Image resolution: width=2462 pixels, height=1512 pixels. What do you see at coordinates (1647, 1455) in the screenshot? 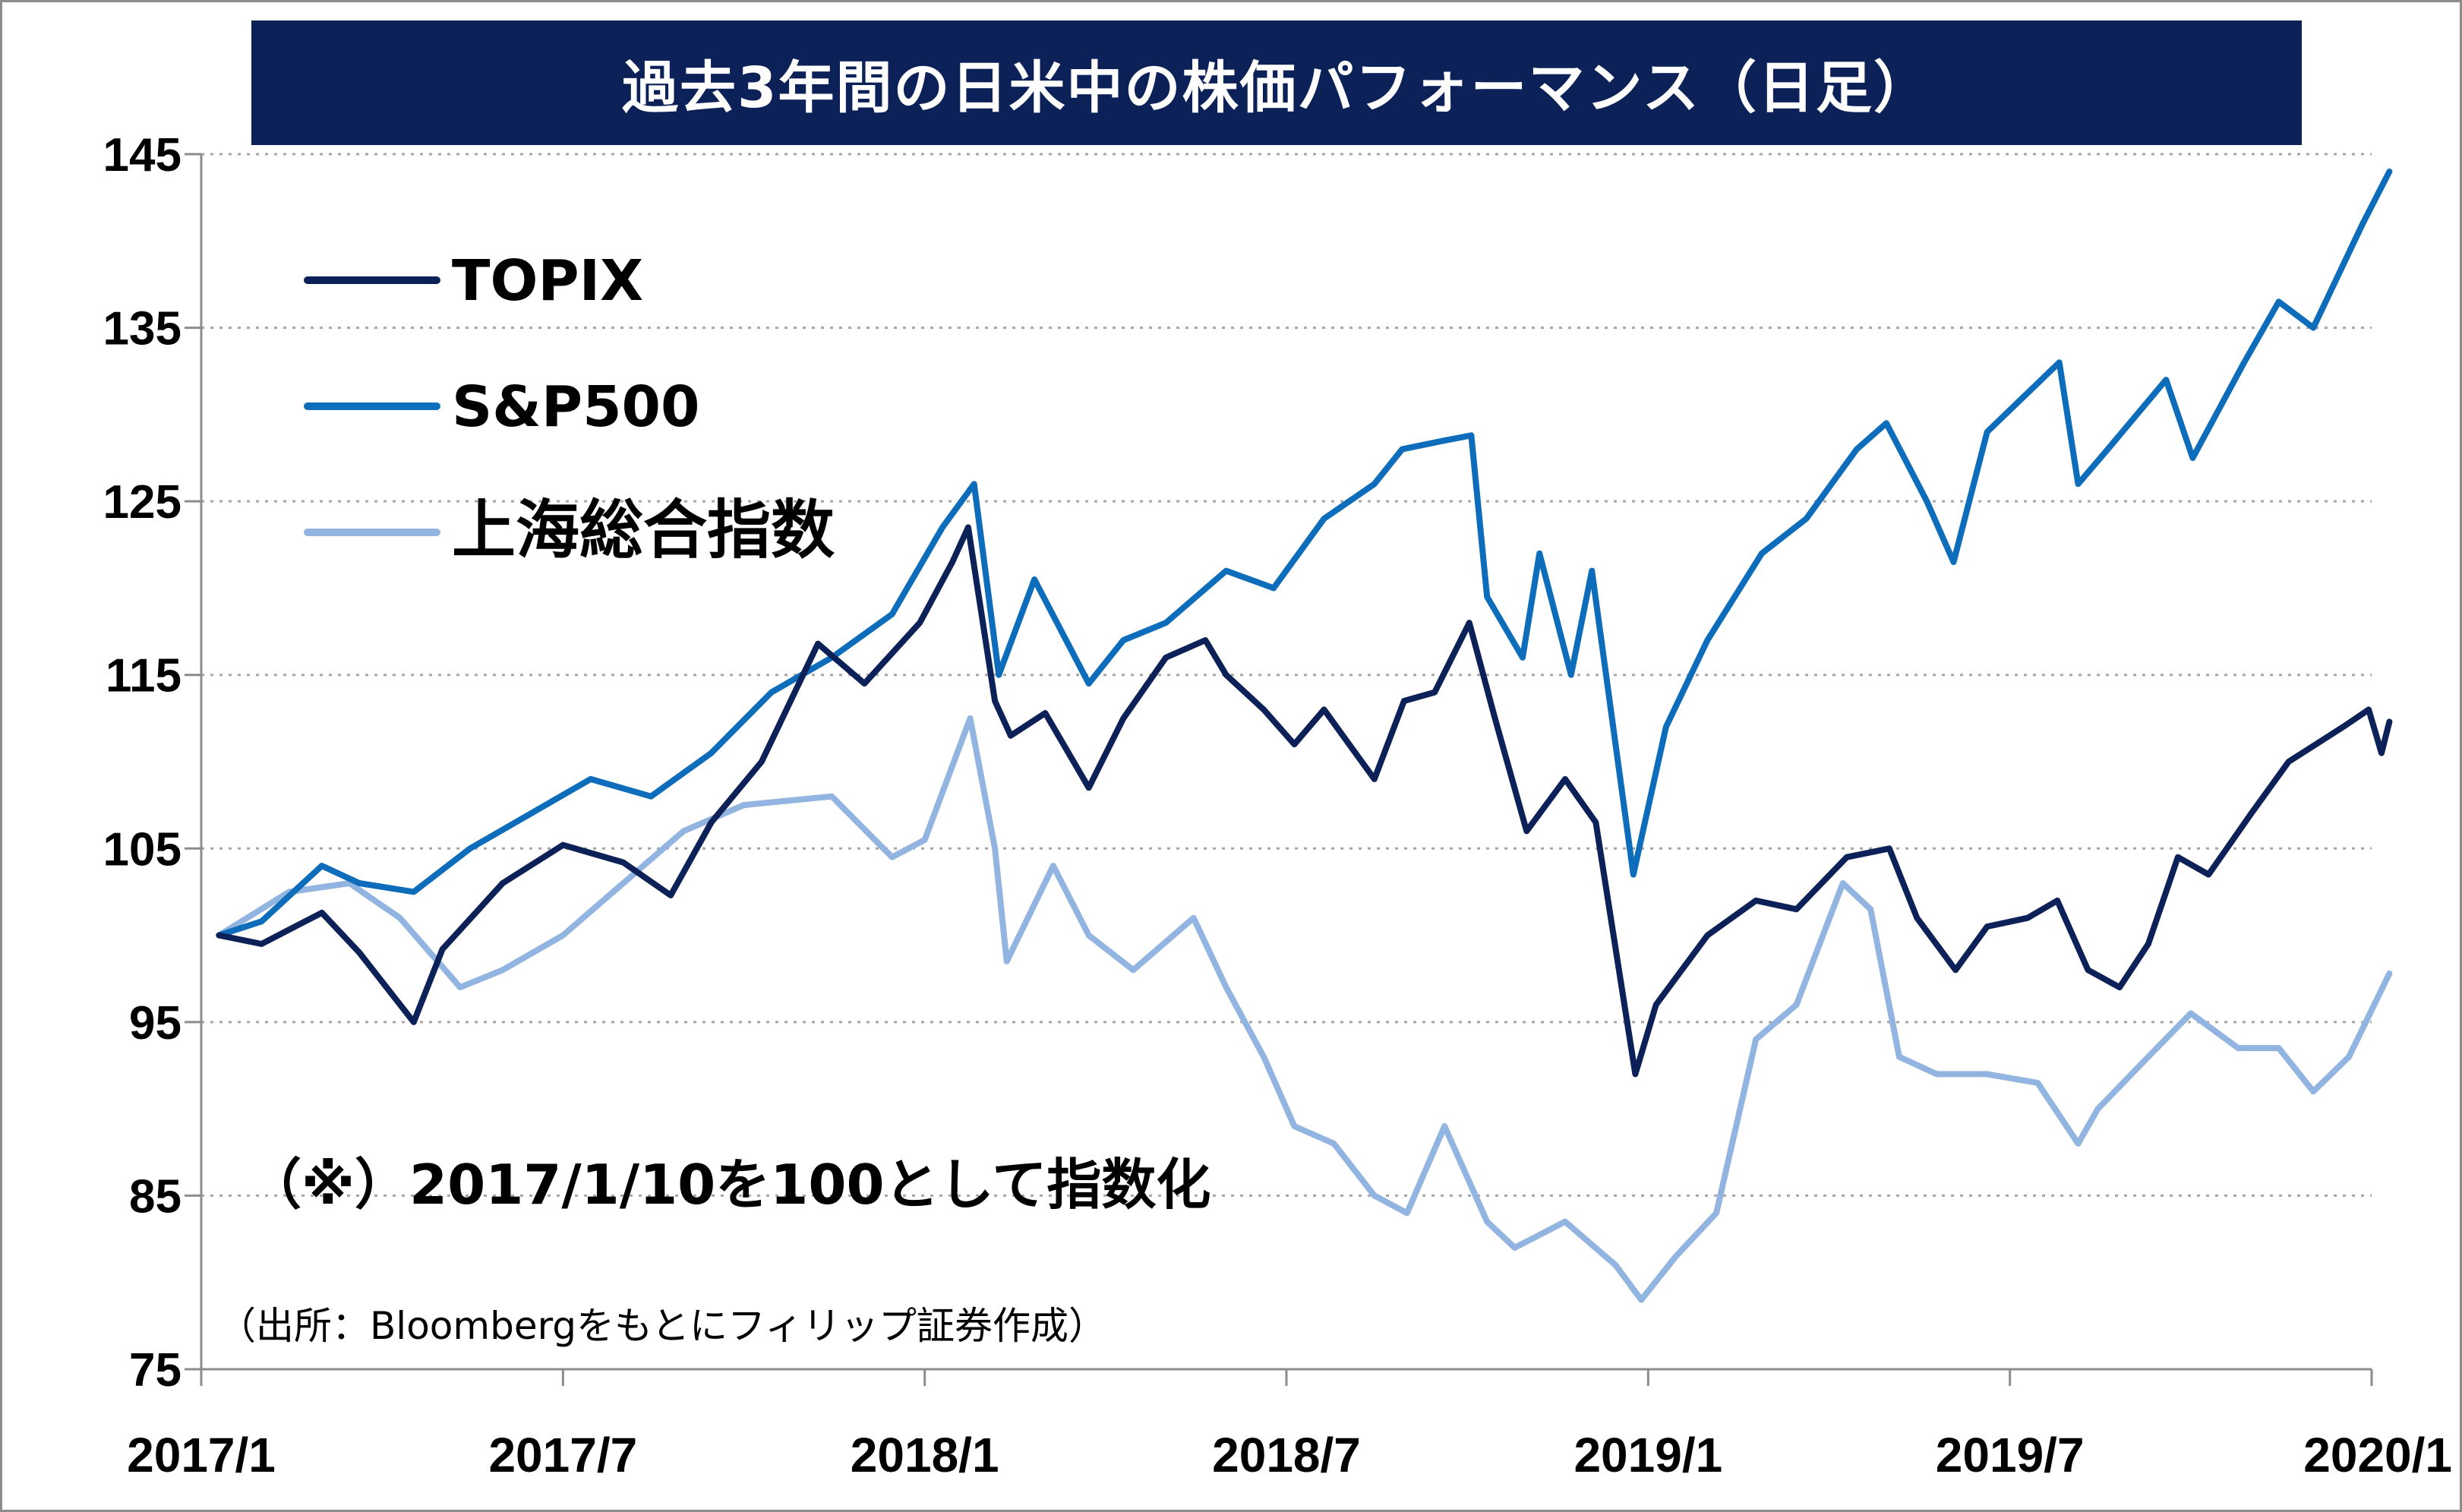
I see `x-tick-label: 2019/1` at bounding box center [1647, 1455].